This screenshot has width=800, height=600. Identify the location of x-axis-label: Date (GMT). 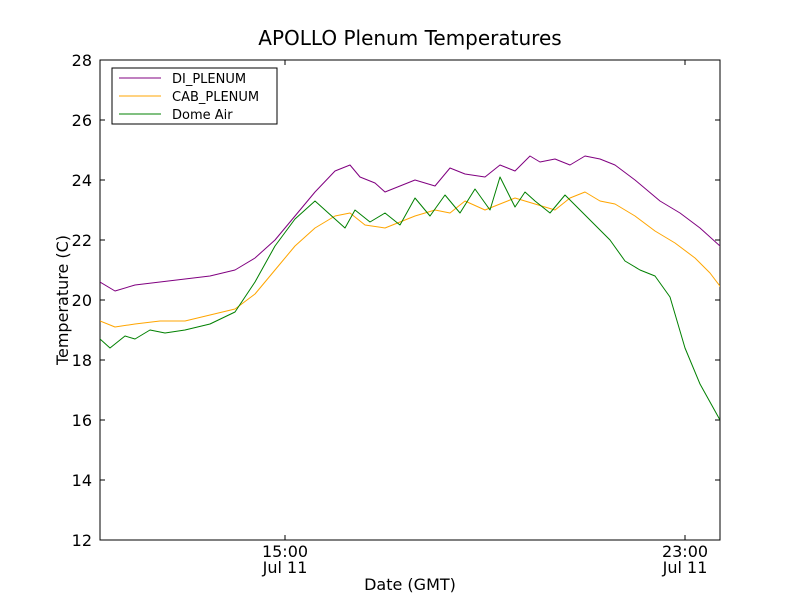
(410, 584).